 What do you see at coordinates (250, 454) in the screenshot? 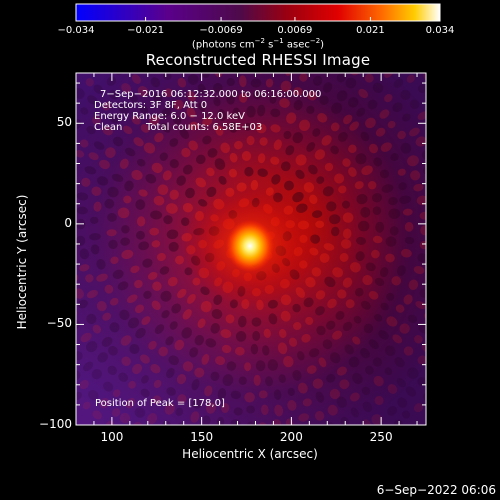
I see `x-axis-label: Heliocentric X (arcsec)` at bounding box center [250, 454].